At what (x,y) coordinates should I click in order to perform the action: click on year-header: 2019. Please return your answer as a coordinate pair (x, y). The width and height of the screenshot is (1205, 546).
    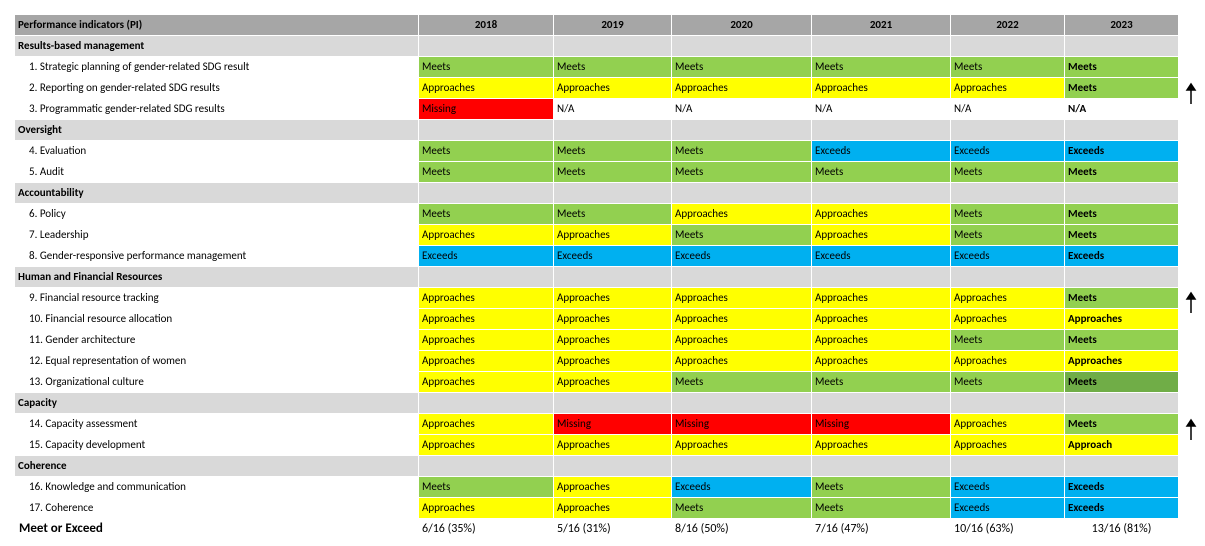
    Looking at the image, I should click on (612, 25).